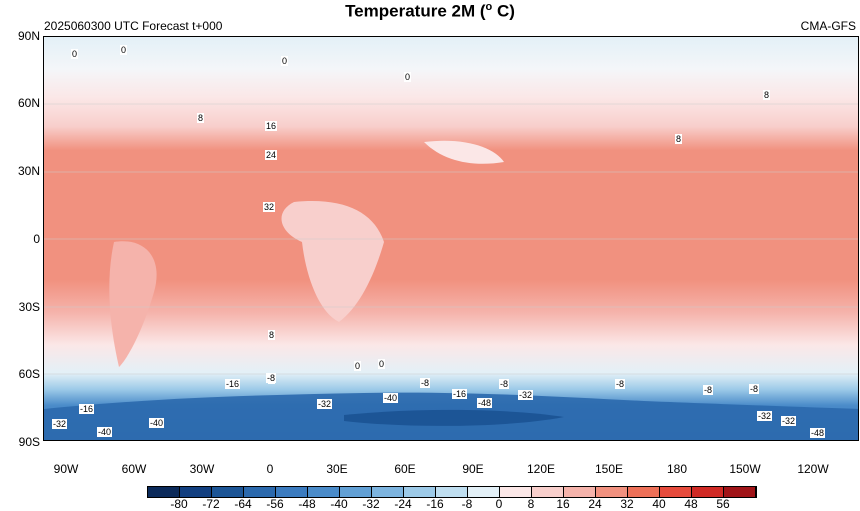 The height and width of the screenshot is (511, 860). What do you see at coordinates (723, 504) in the screenshot?
I see `colorbar-label: 56` at bounding box center [723, 504].